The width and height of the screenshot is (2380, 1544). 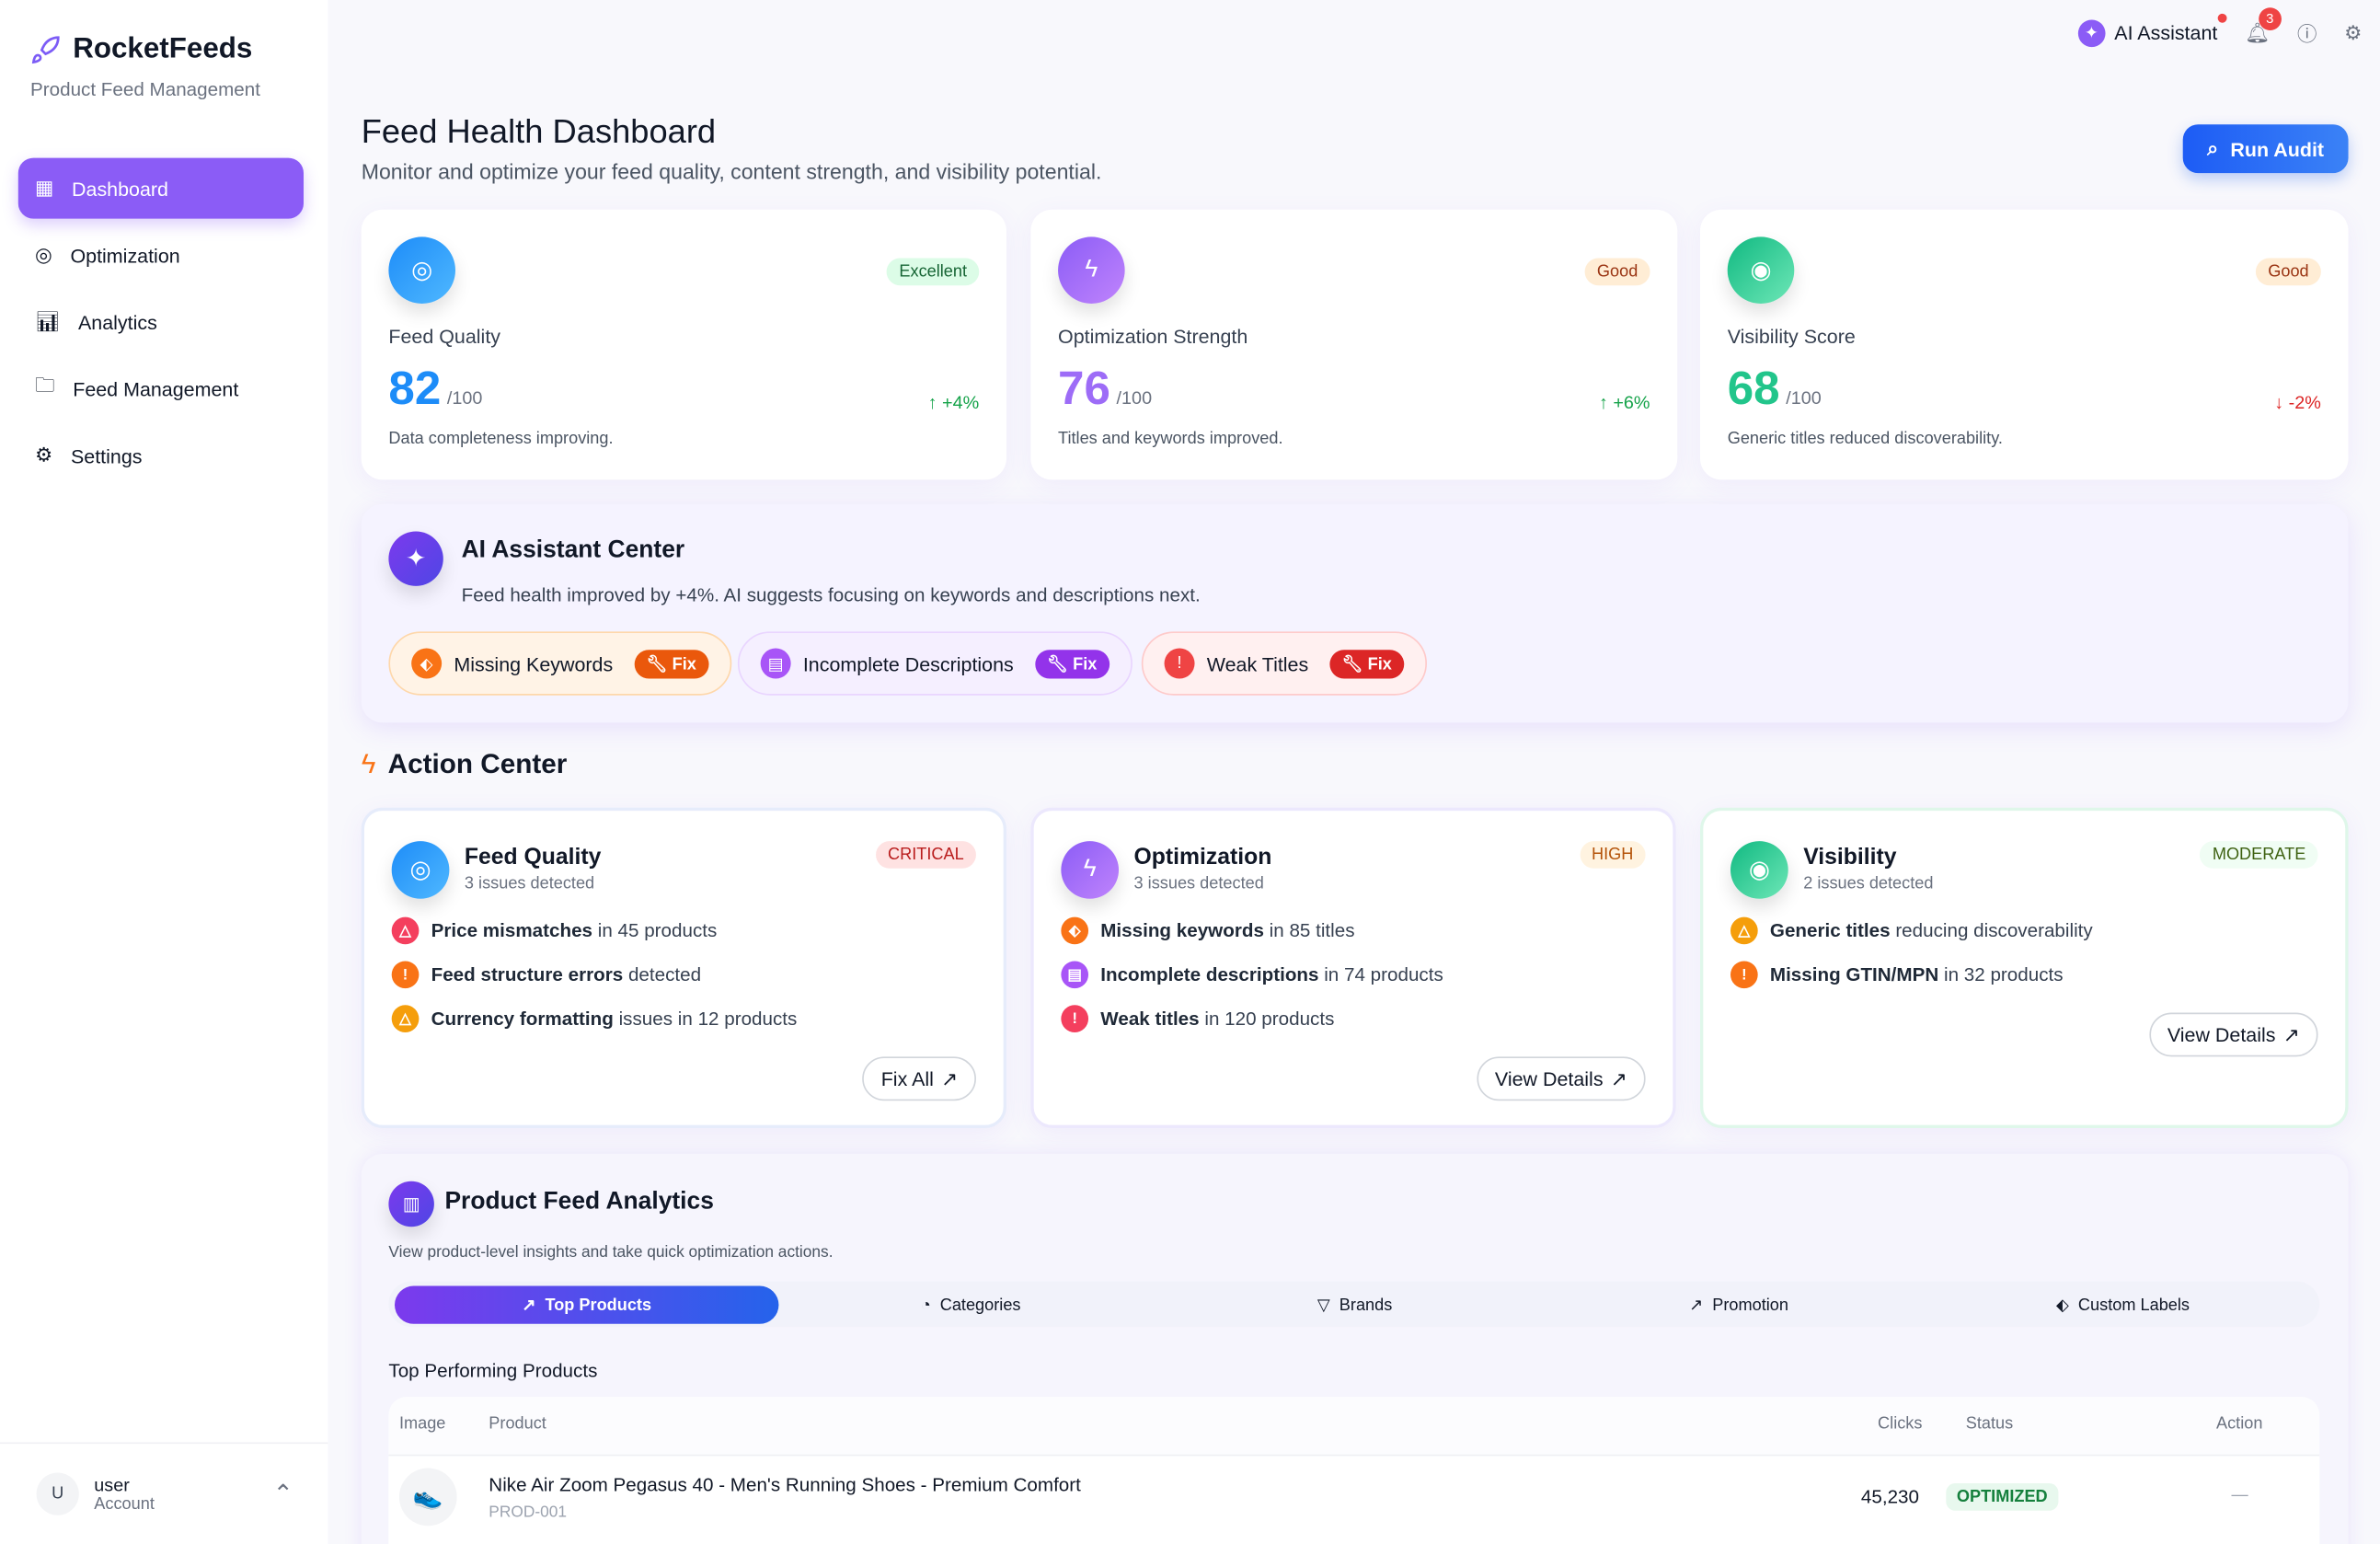 I want to click on bar-chart-icon: ▥, so click(x=411, y=1204).